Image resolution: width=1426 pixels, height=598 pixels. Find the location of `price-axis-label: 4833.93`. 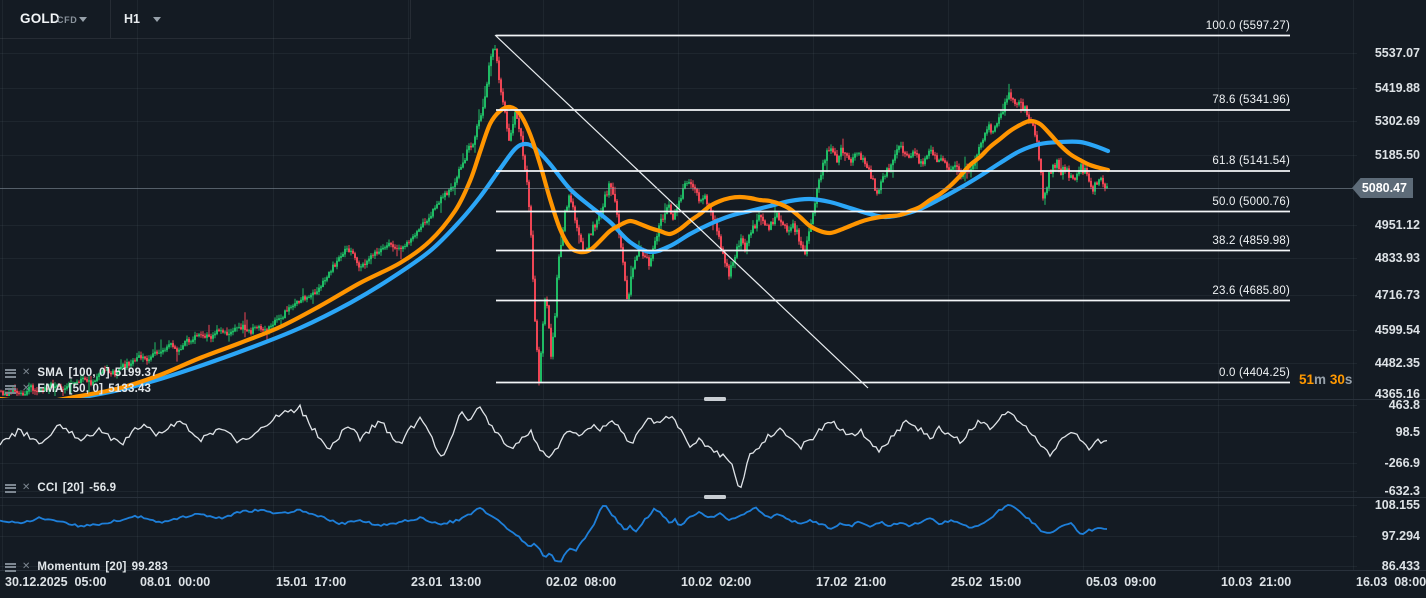

price-axis-label: 4833.93 is located at coordinates (1397, 258).